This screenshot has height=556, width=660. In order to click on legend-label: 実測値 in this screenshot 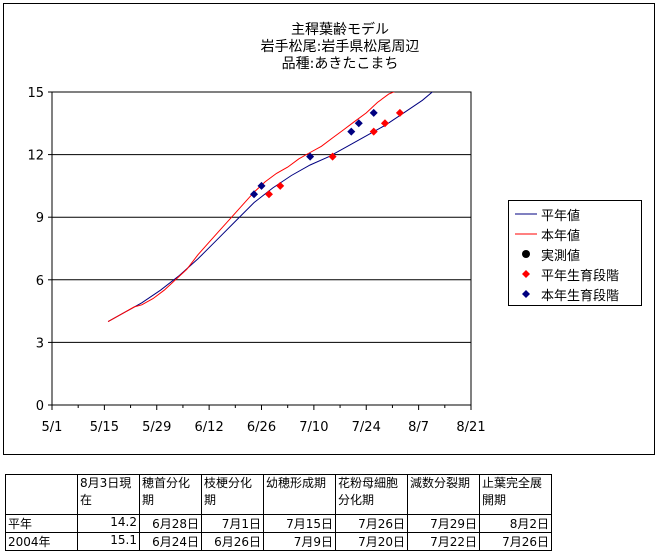, I will do `click(561, 256)`.